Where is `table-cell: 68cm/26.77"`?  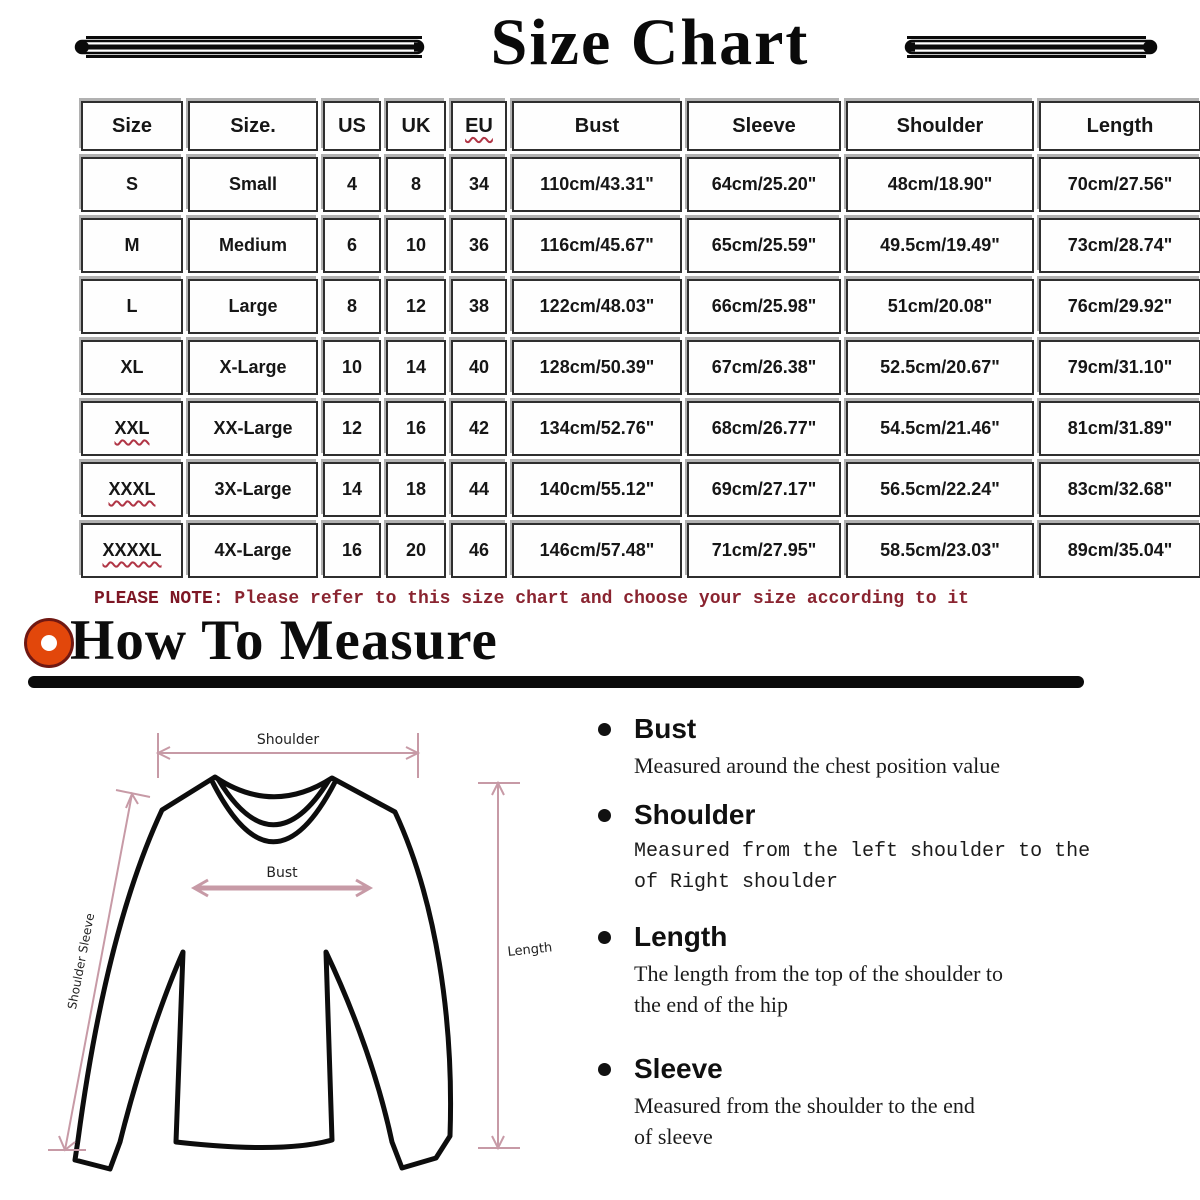 table-cell: 68cm/26.77" is located at coordinates (764, 428).